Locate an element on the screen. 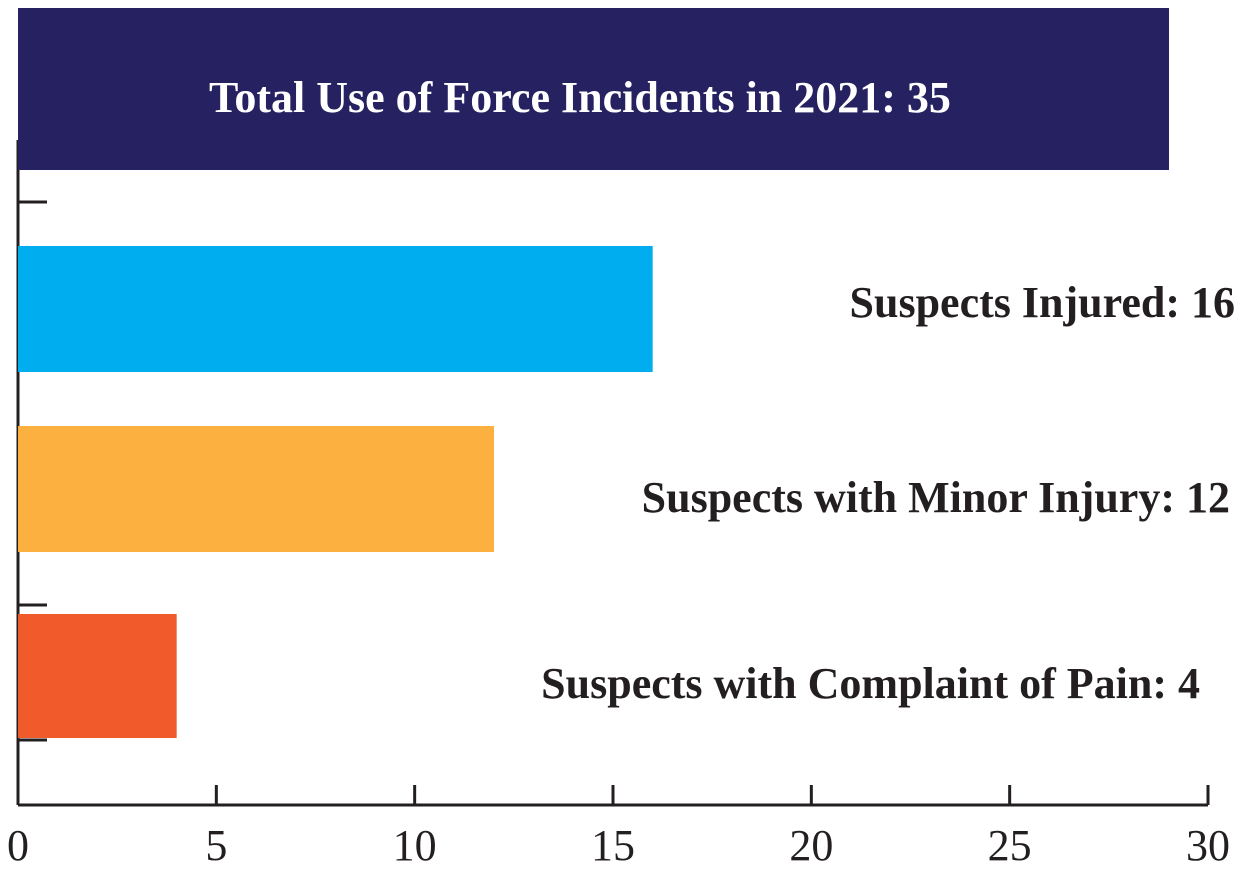  x-tick-label: 0 is located at coordinates (18, 845).